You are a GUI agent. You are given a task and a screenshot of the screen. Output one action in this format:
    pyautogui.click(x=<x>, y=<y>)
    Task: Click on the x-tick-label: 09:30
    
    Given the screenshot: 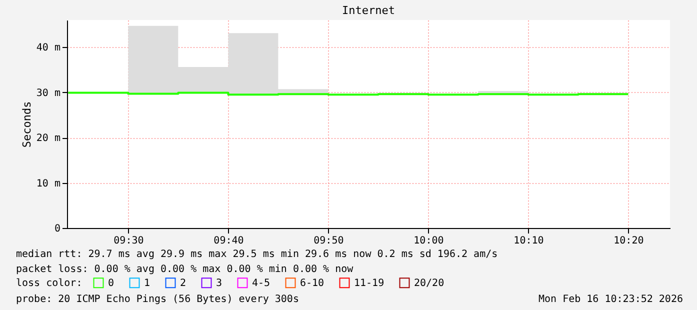 What is the action you would take?
    pyautogui.click(x=129, y=241)
    